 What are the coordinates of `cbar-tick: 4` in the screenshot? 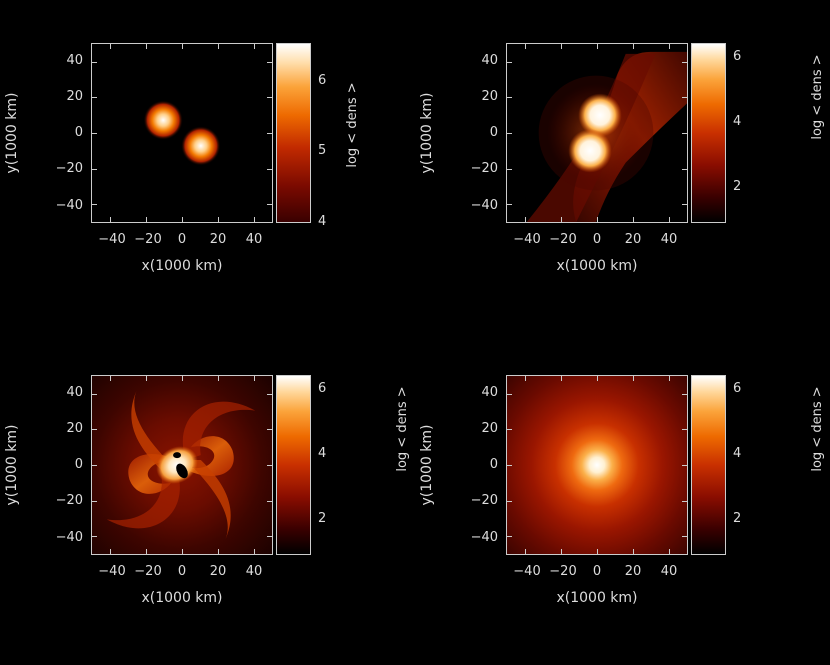 It's located at (737, 121).